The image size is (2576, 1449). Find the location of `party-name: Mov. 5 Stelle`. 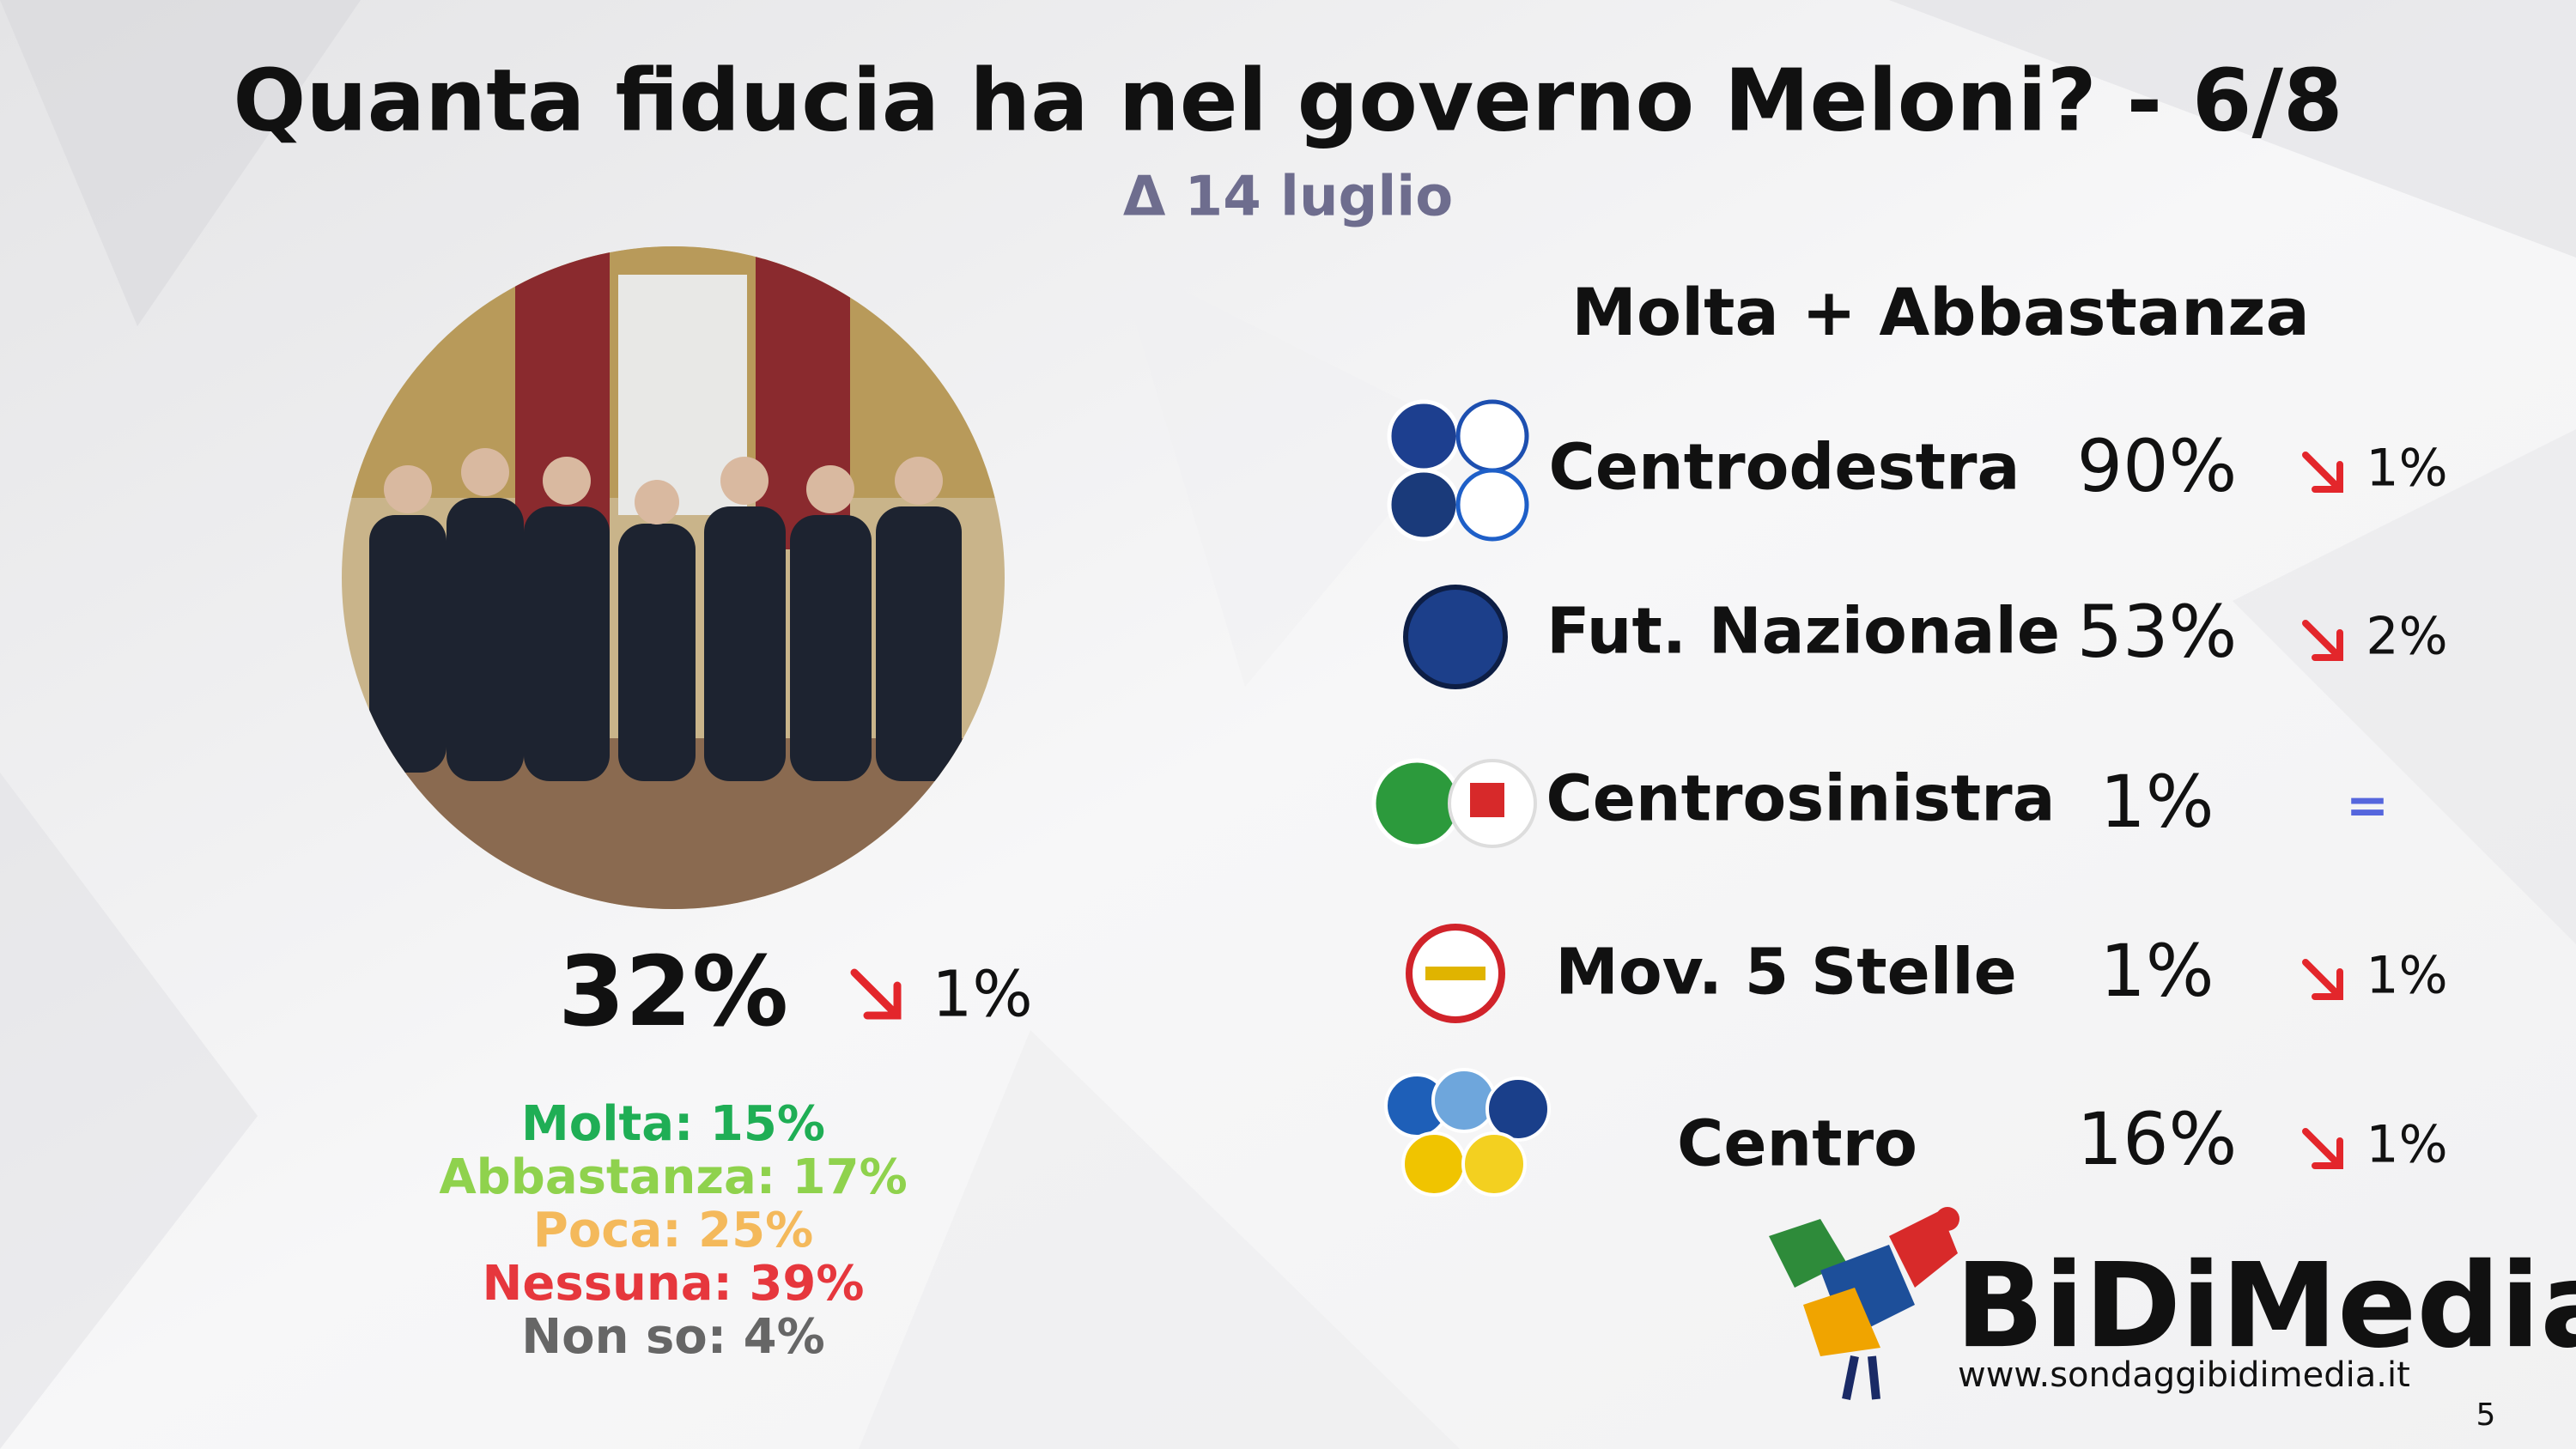

party-name: Mov. 5 Stelle is located at coordinates (1786, 972).